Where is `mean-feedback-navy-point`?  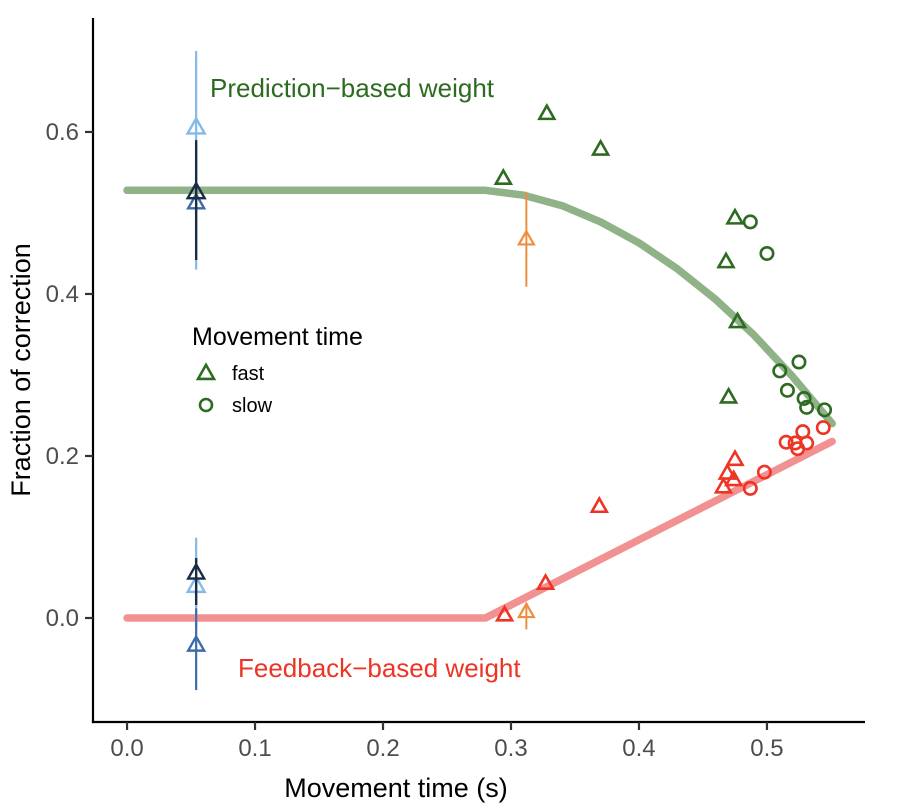 mean-feedback-navy-point is located at coordinates (196, 571).